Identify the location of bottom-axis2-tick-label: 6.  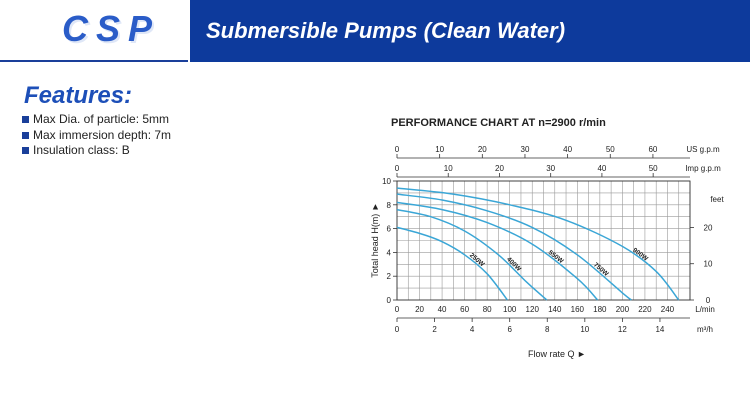
(509, 329).